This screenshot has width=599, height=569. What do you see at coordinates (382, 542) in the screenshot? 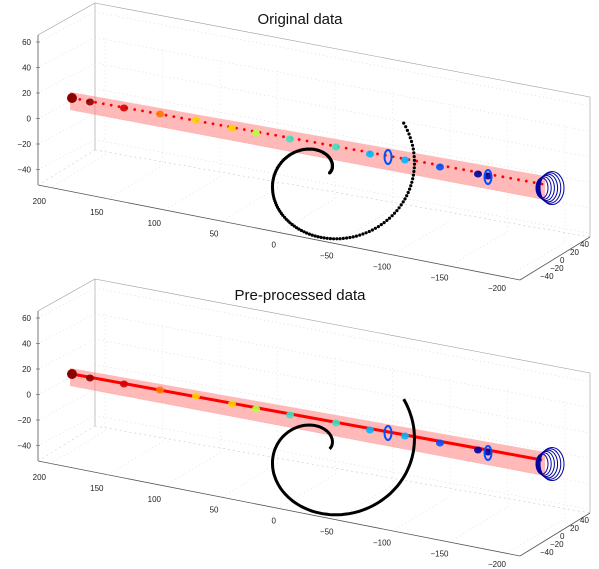
I see `x-tick-label: −100` at bounding box center [382, 542].